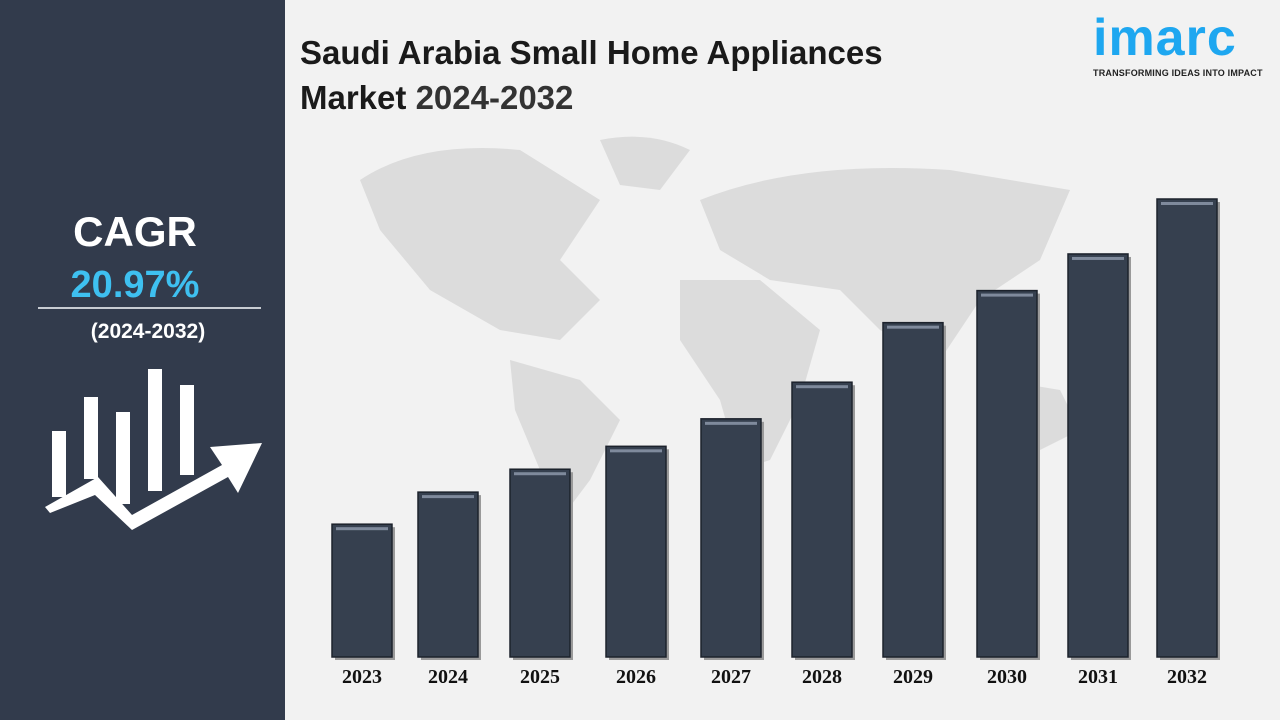 The width and height of the screenshot is (1280, 720). I want to click on x-tick-label: 2029, so click(913, 677).